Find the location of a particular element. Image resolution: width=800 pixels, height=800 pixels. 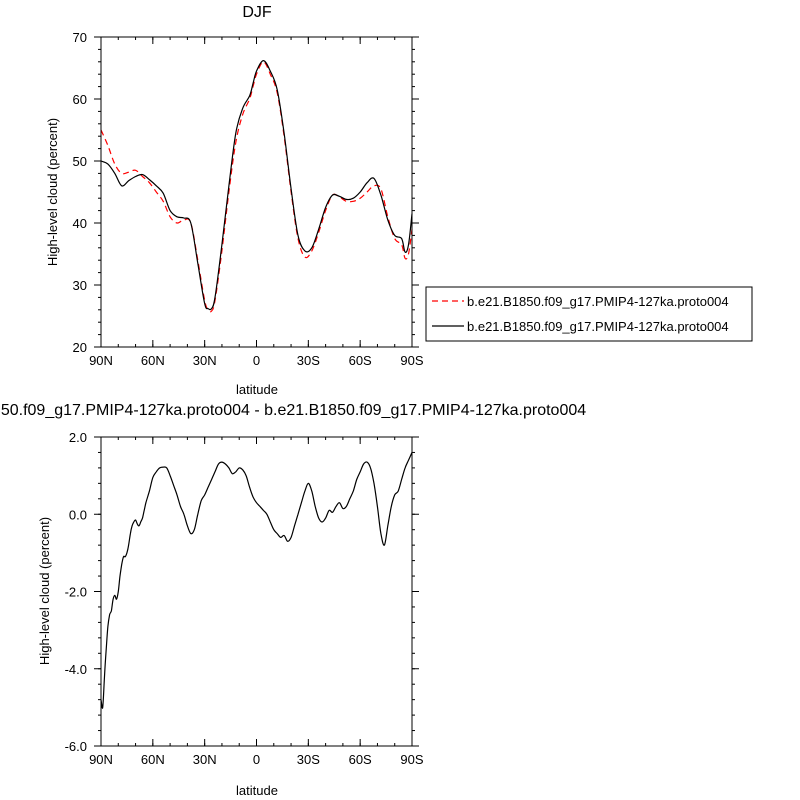

y-tick-label: 2.0 is located at coordinates (78, 437).